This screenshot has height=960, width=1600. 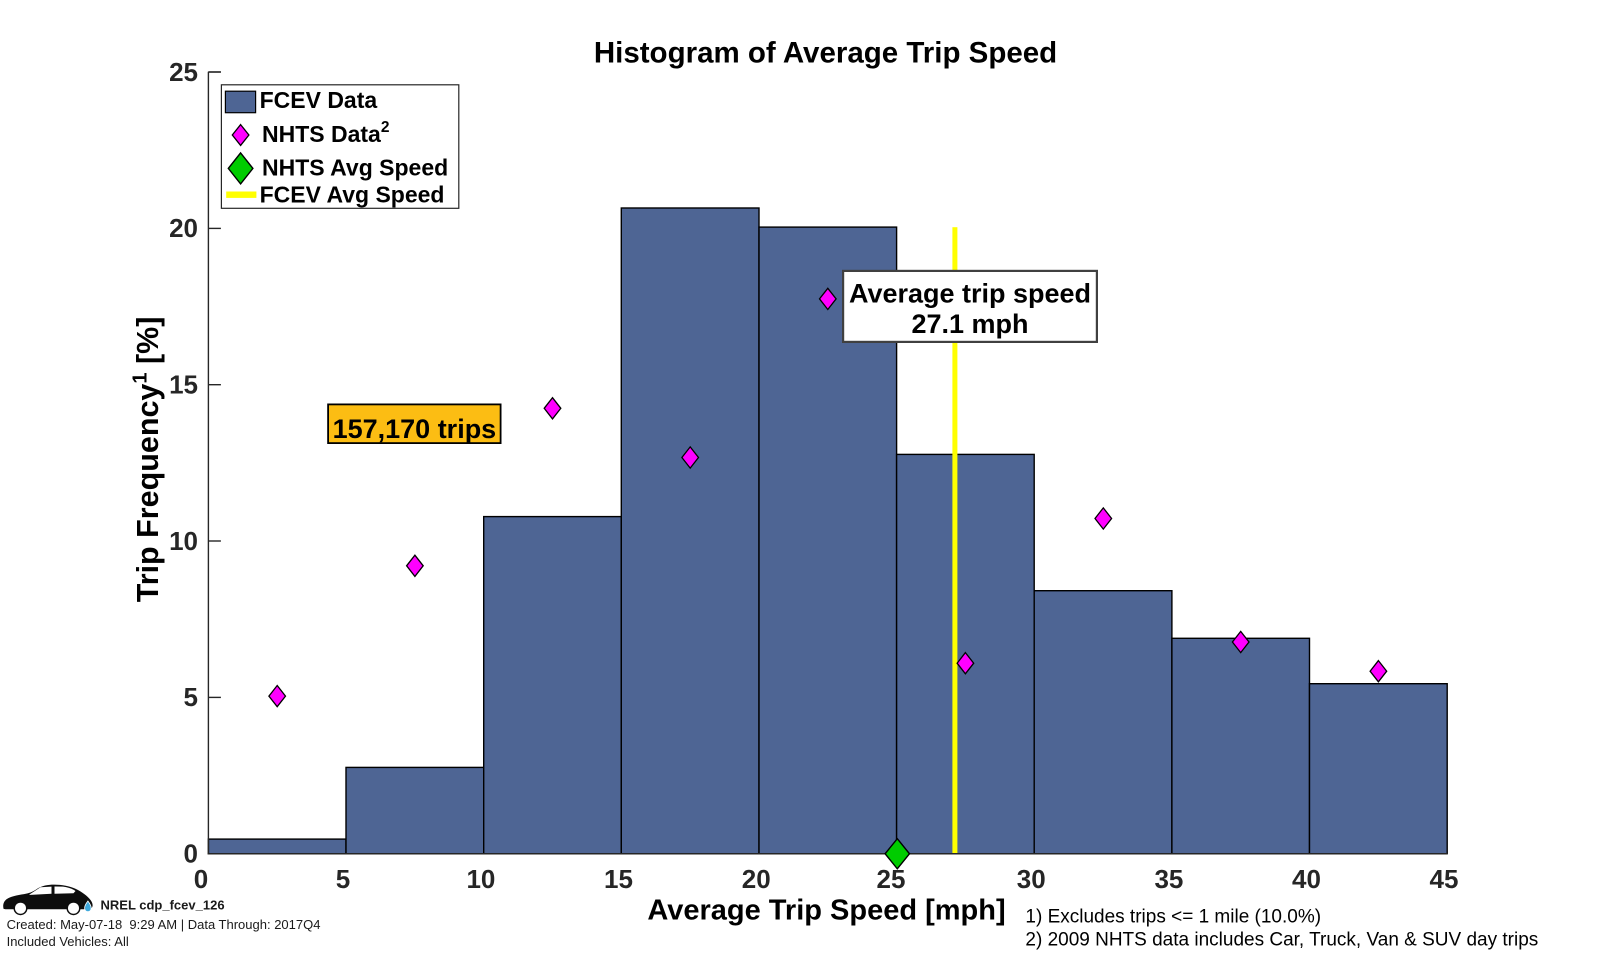 What do you see at coordinates (319, 100) in the screenshot?
I see `svg-text: FCEV Data` at bounding box center [319, 100].